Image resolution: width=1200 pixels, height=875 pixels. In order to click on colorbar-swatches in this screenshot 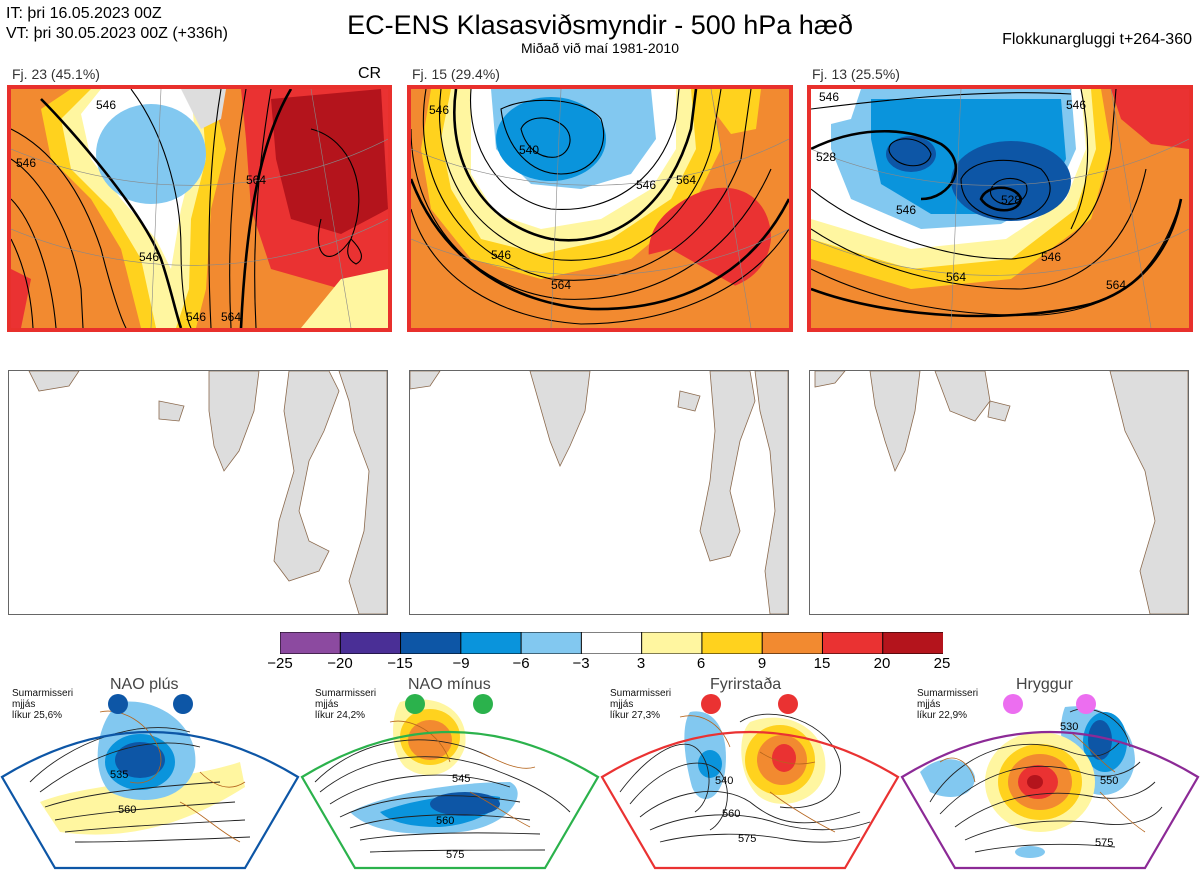, I will do `click(611, 643)`.